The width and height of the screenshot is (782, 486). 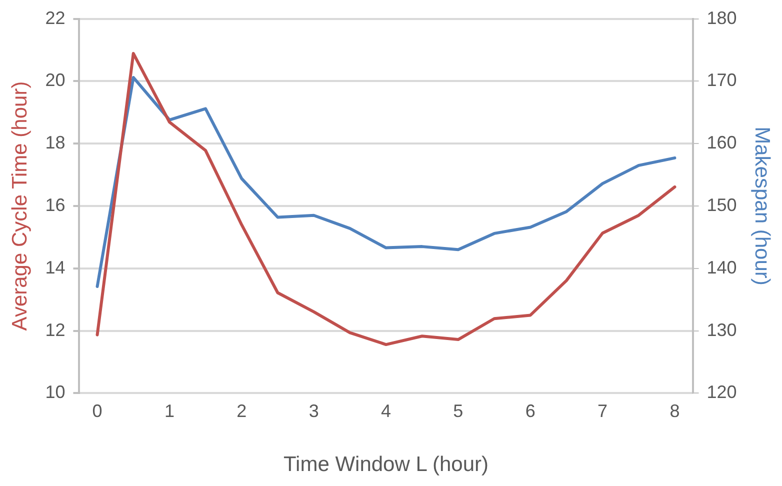 What do you see at coordinates (721, 267) in the screenshot?
I see `y2-tick-label: 140` at bounding box center [721, 267].